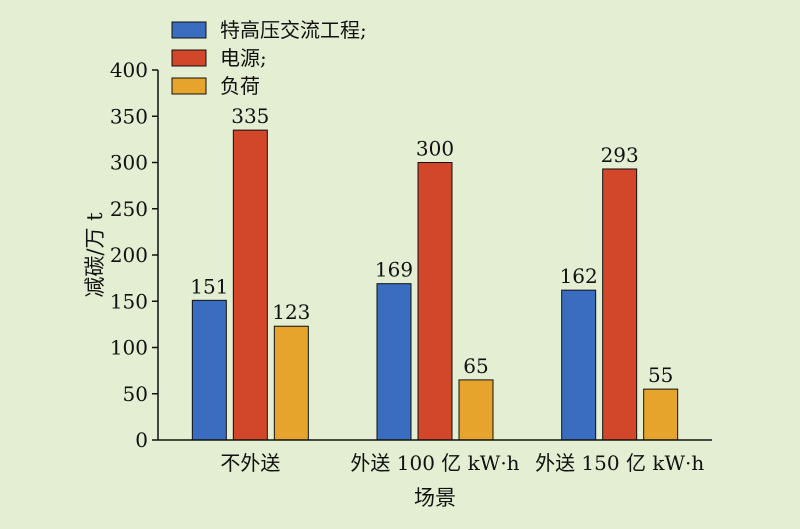 The image size is (800, 529). Describe the element at coordinates (475, 366) in the screenshot. I see `data-label: 65` at that location.